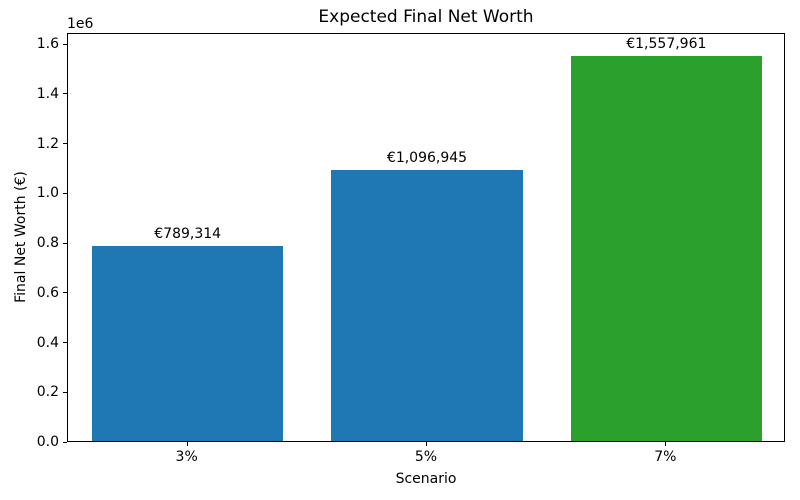 This screenshot has width=800, height=500. I want to click on y-tick-label: 0.6, so click(47, 292).